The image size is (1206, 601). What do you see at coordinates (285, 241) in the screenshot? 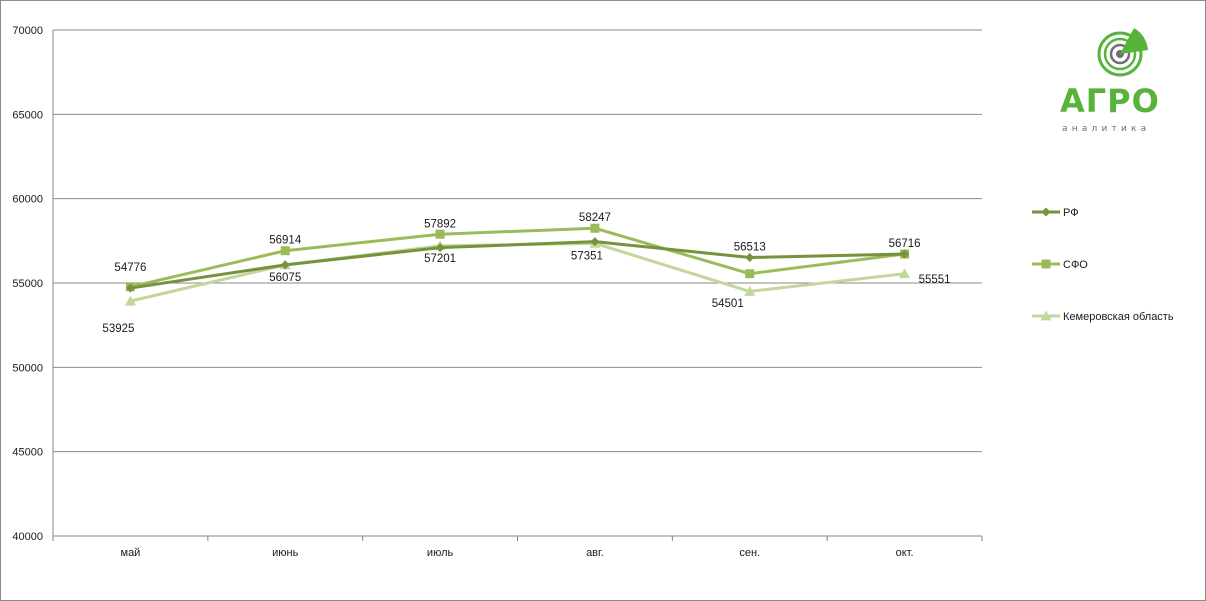
I see `data-label: 56914` at bounding box center [285, 241].